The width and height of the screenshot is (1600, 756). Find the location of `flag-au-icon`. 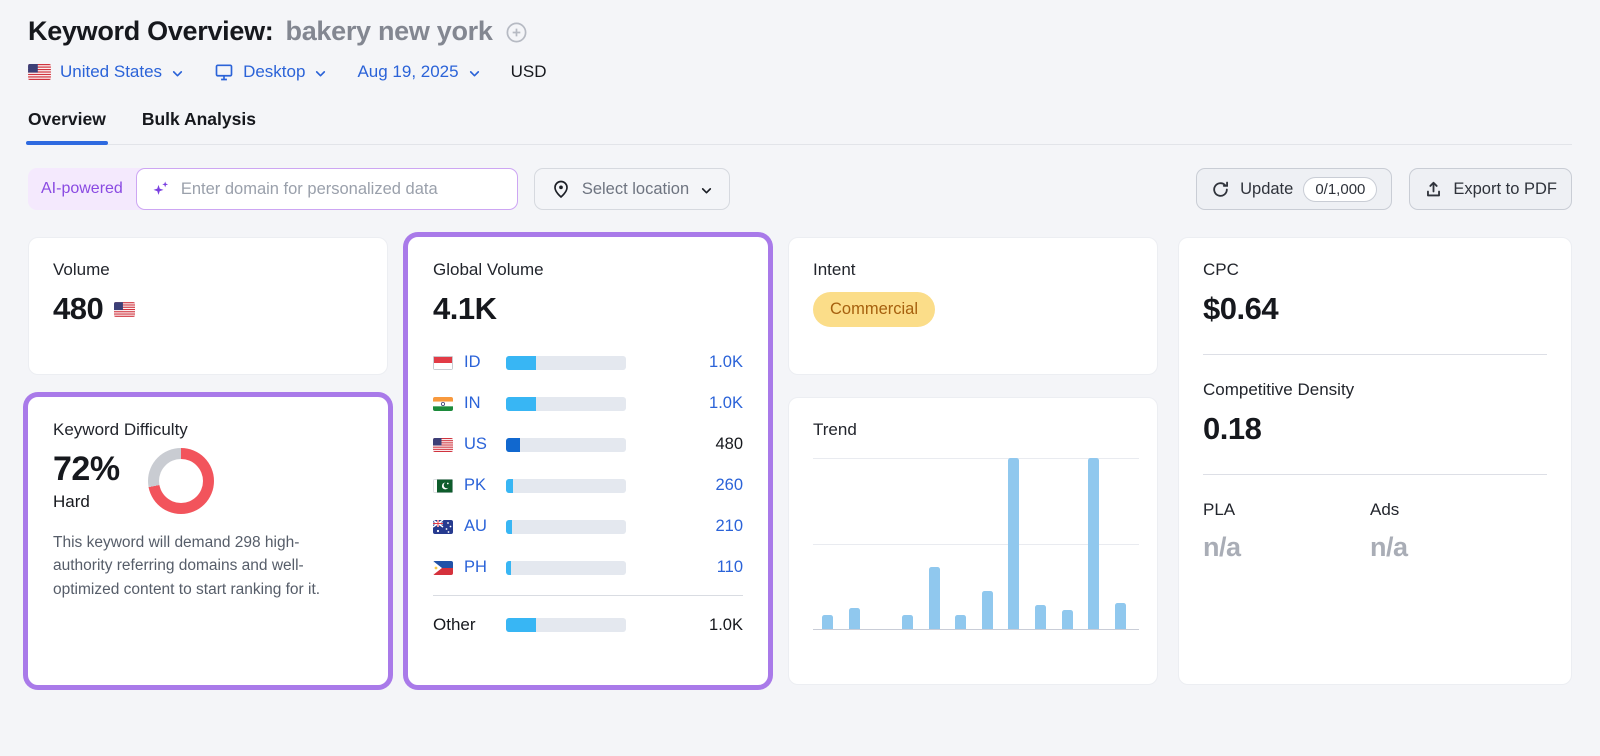

flag-au-icon is located at coordinates (443, 526).